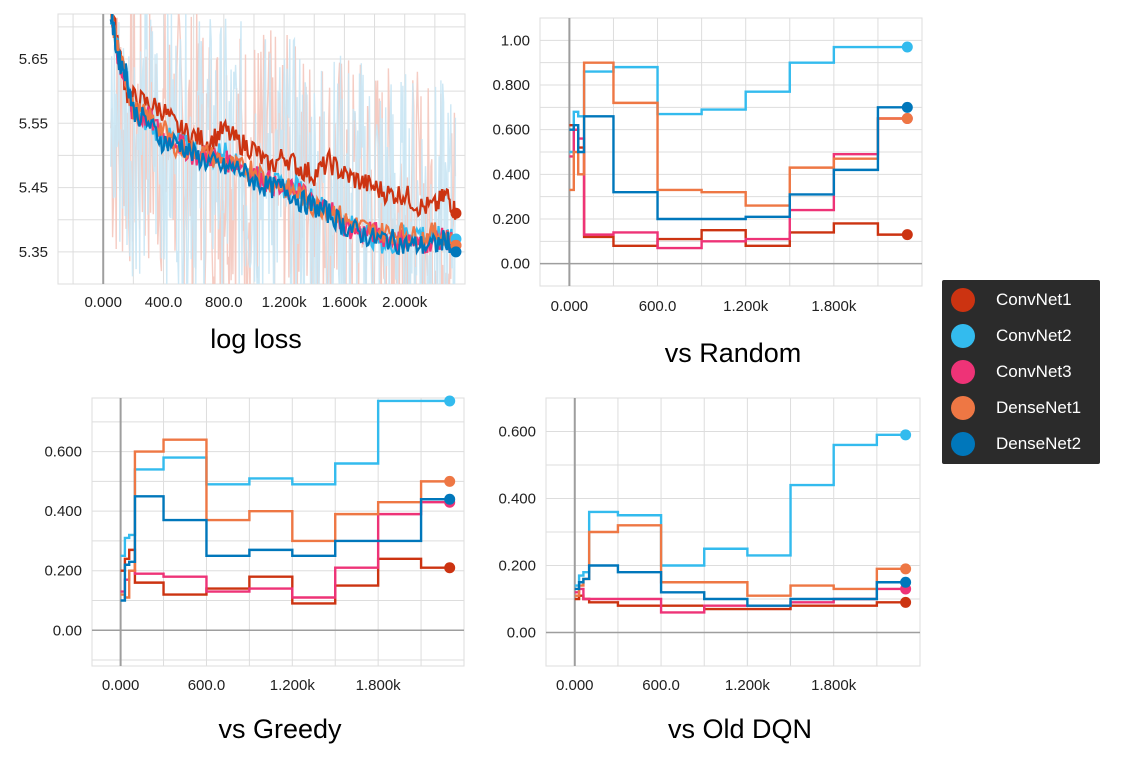  Describe the element at coordinates (33, 59) in the screenshot. I see `y-tick-label: 5.65` at that location.